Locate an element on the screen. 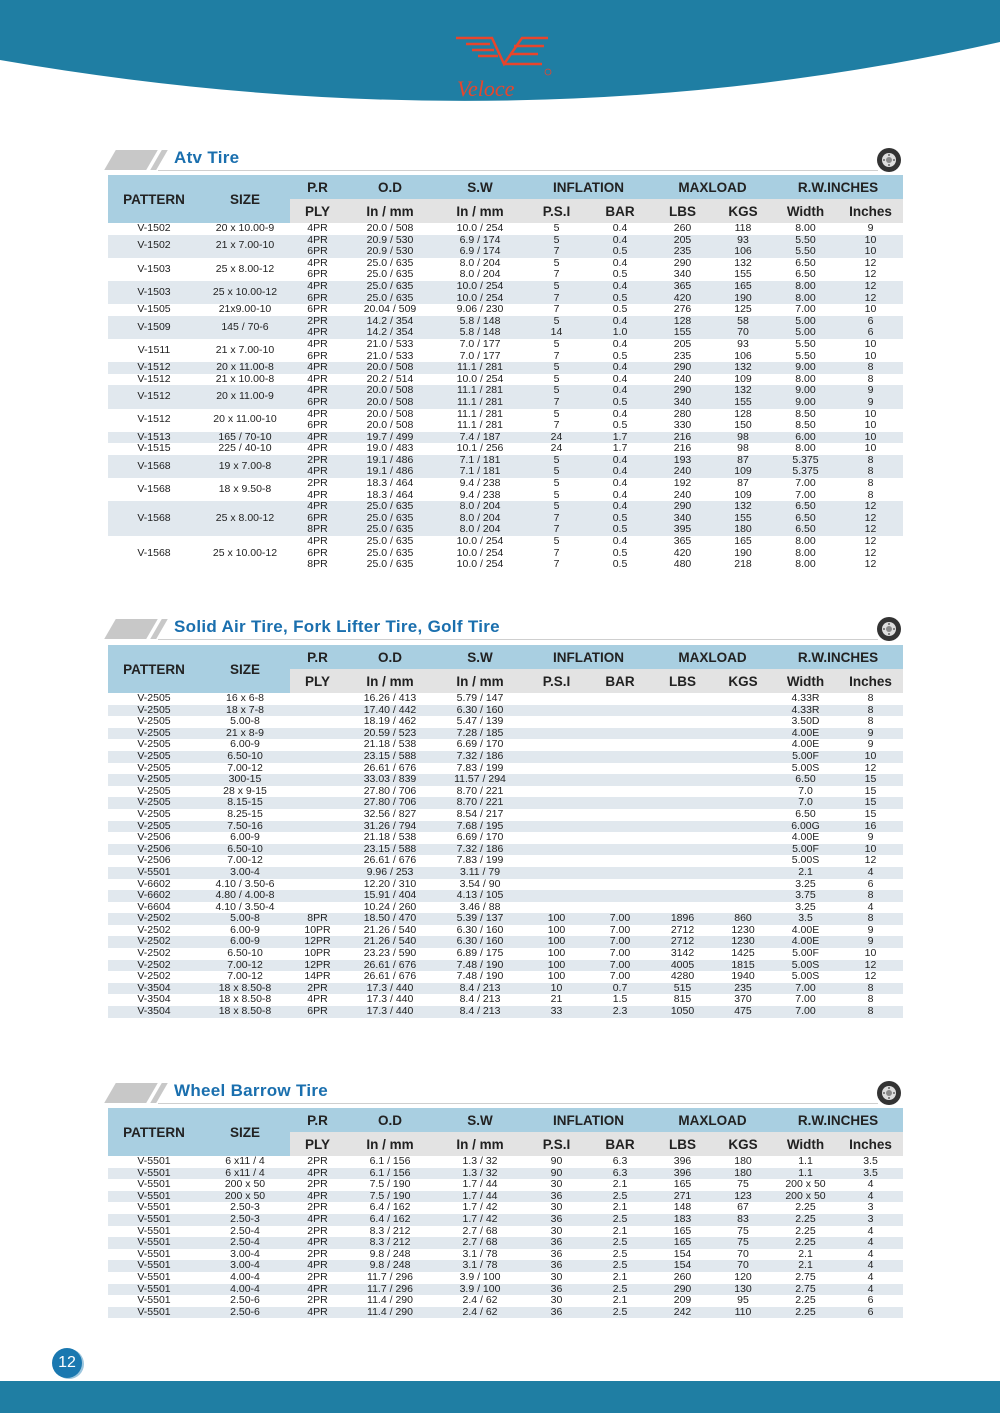 The width and height of the screenshot is (1000, 1413). cell-kgs: 165 is located at coordinates (743, 286).